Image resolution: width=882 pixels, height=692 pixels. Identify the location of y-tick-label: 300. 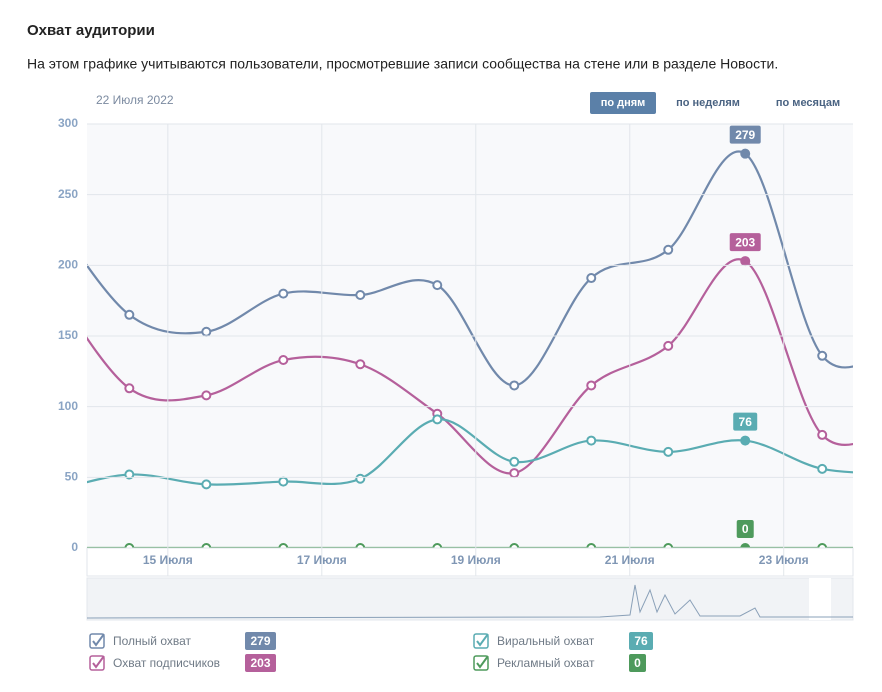
(68, 123).